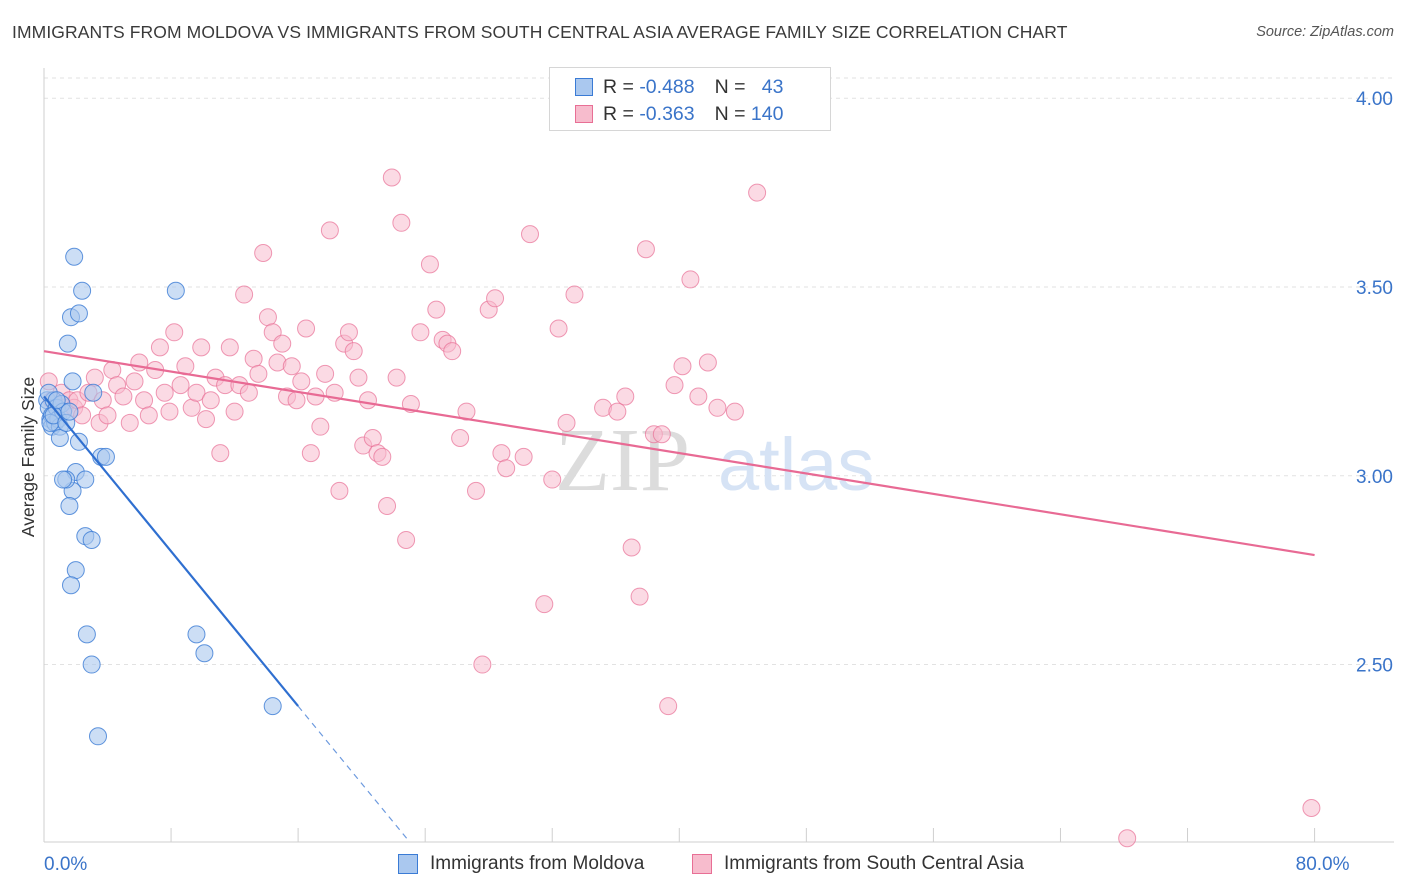 The height and width of the screenshot is (892, 1406). What do you see at coordinates (667, 86) in the screenshot?
I see `legend-r-value-moldova: -0.488` at bounding box center [667, 86].